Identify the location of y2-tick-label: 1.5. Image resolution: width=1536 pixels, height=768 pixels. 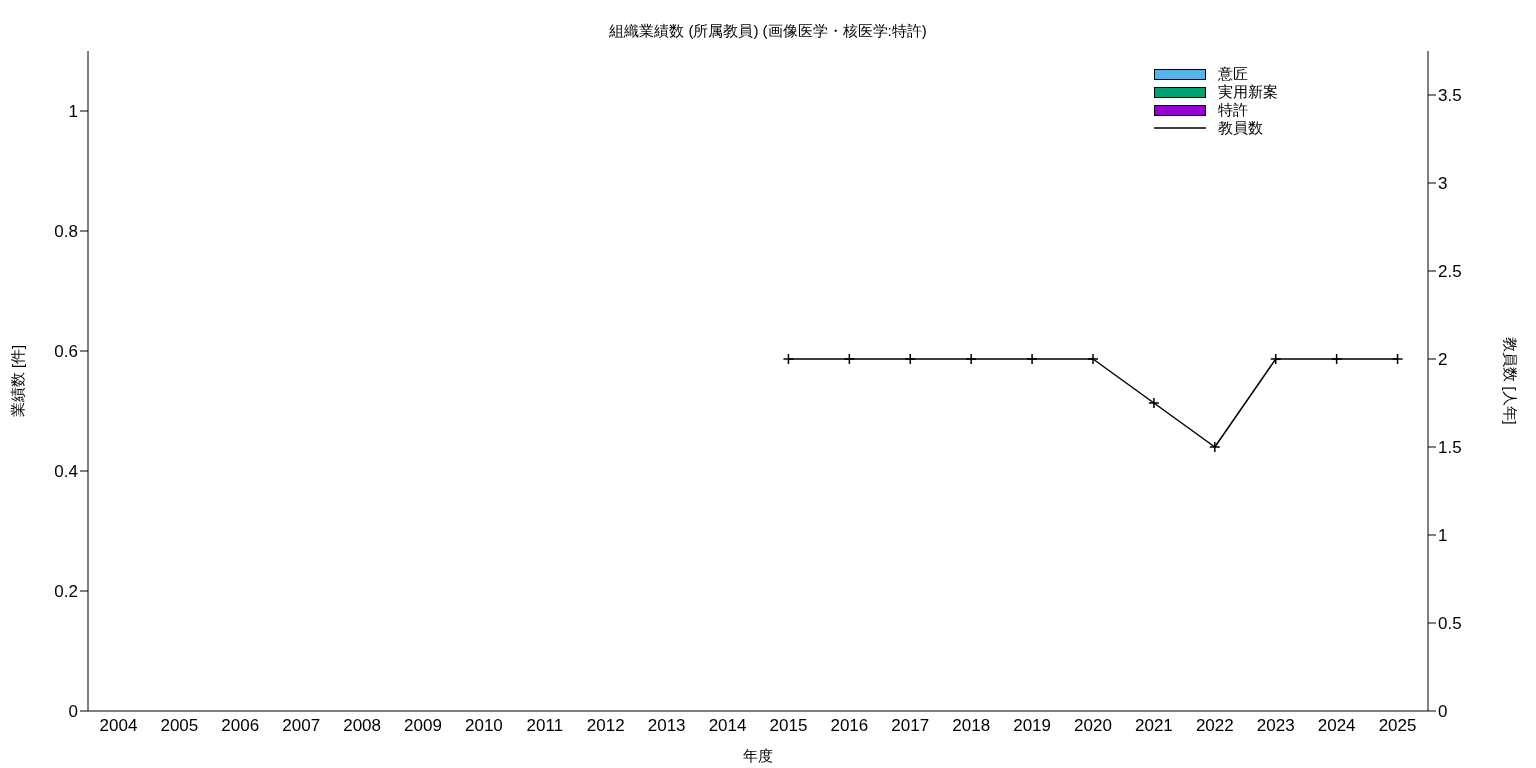
(1450, 448).